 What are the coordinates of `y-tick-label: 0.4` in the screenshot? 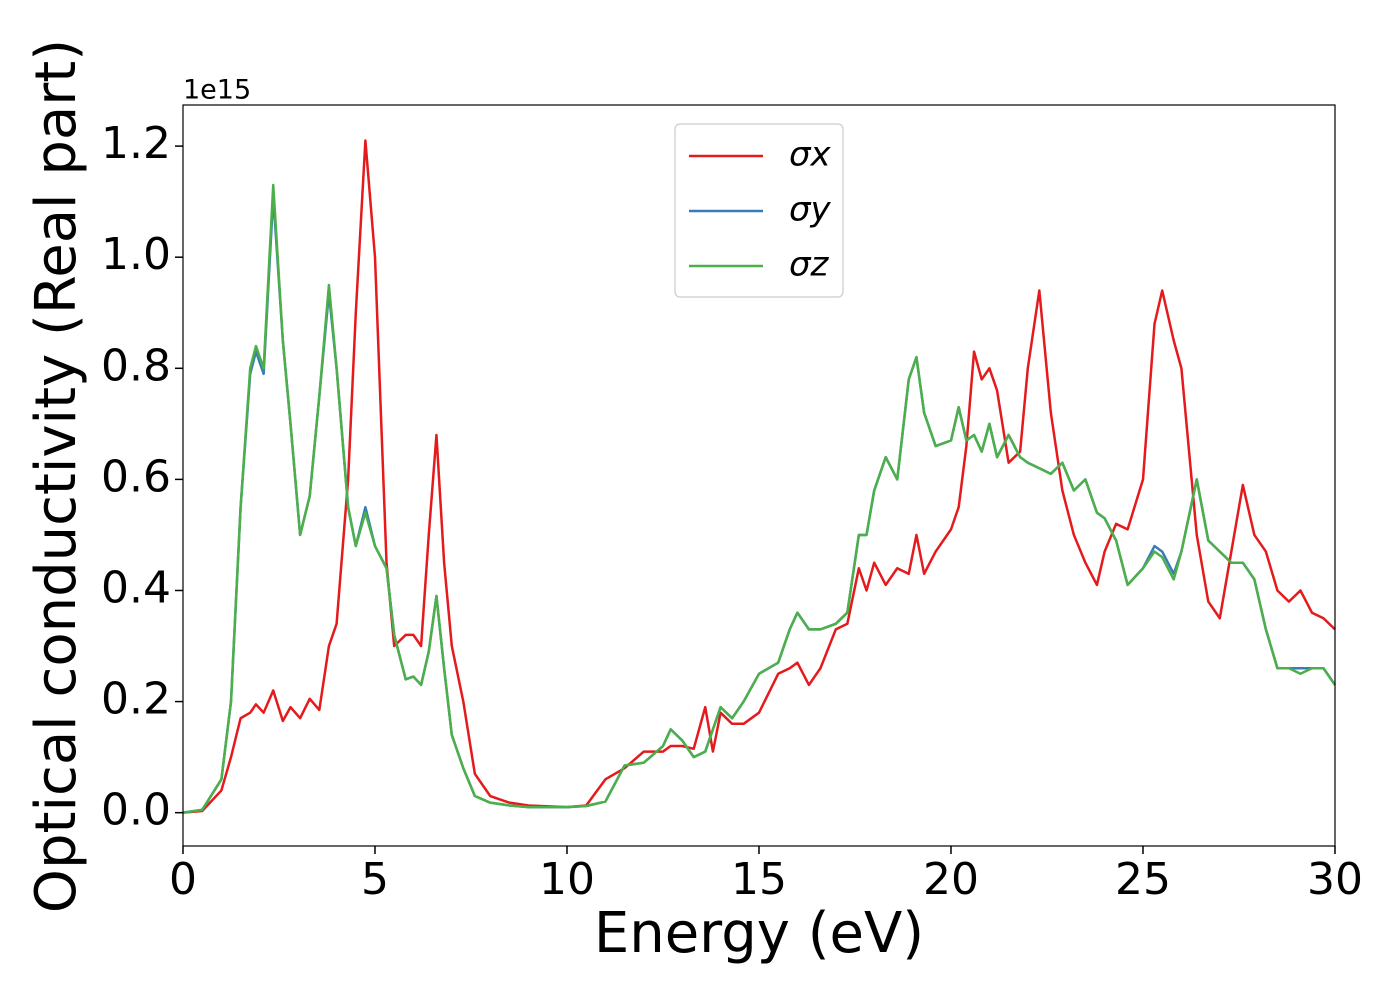 It's located at (136, 587).